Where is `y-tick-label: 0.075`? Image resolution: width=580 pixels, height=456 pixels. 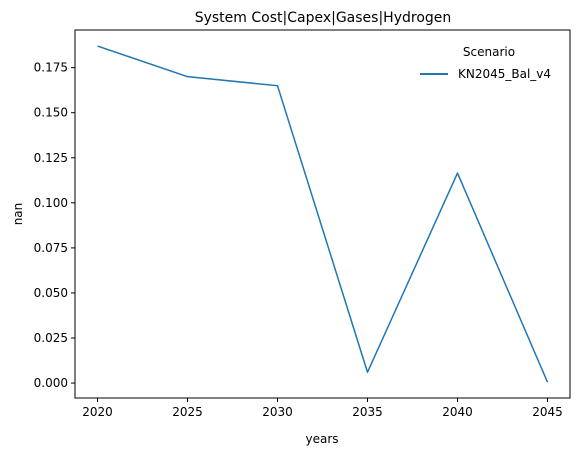 y-tick-label: 0.075 is located at coordinates (51, 248).